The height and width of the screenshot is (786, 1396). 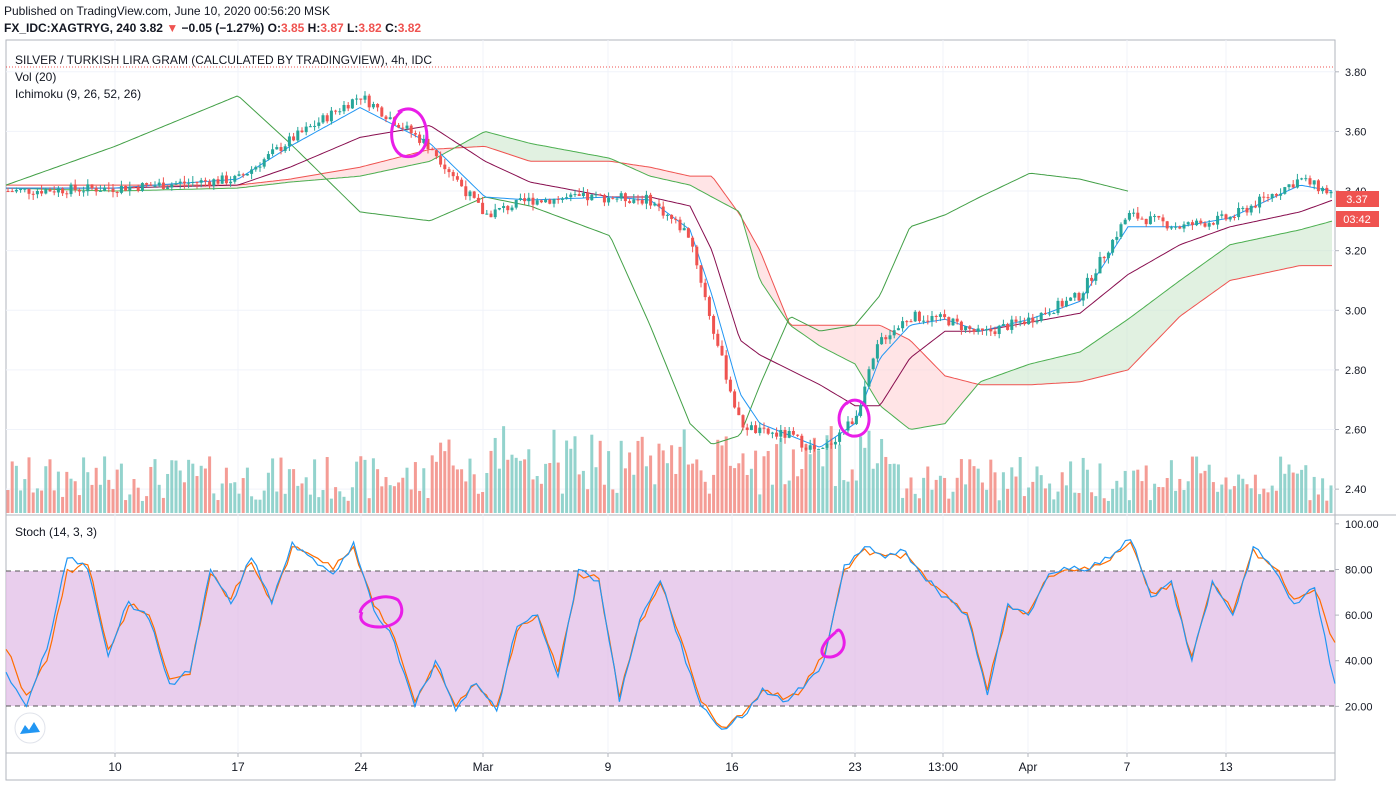 I want to click on stoch-axis: 100.00 80.00 60.00 40.00 20.00, so click(x=1357, y=616).